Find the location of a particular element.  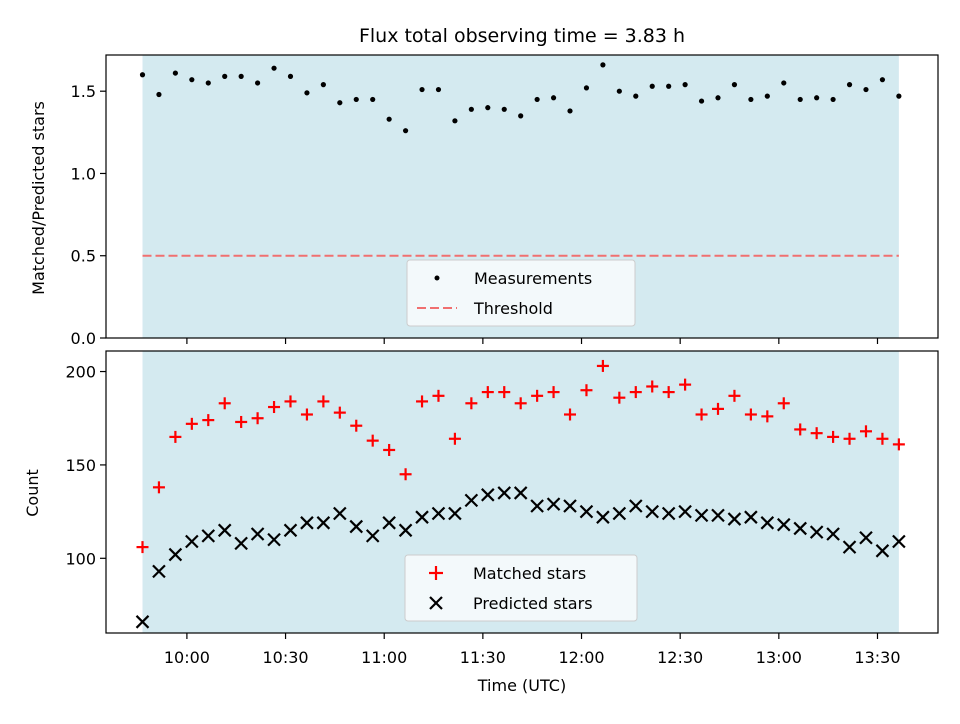

x-tick-label: 11:00 is located at coordinates (384, 657).